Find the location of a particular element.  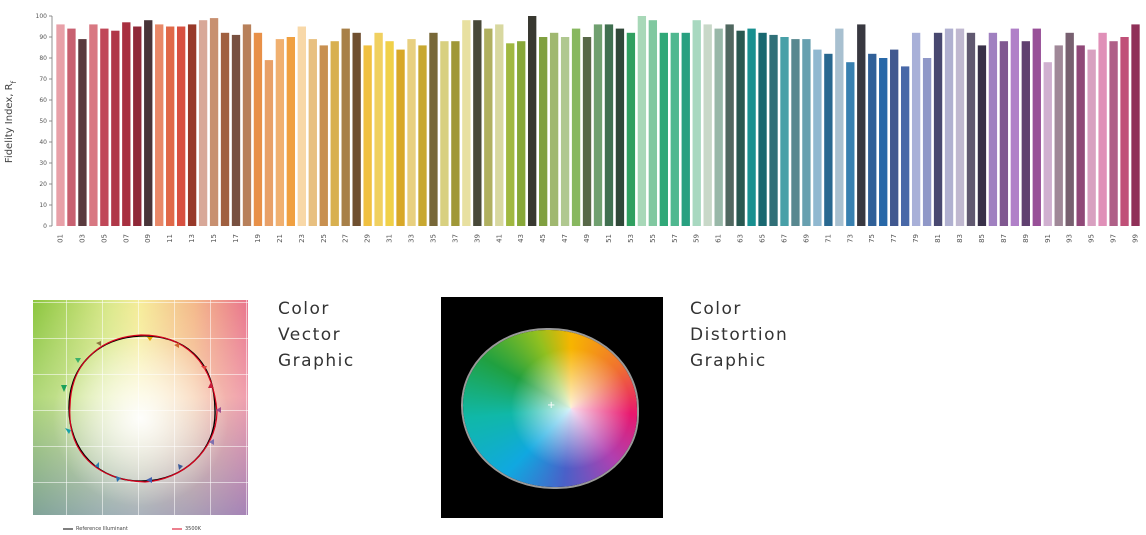

x-tick-label: 49 is located at coordinates (587, 238).